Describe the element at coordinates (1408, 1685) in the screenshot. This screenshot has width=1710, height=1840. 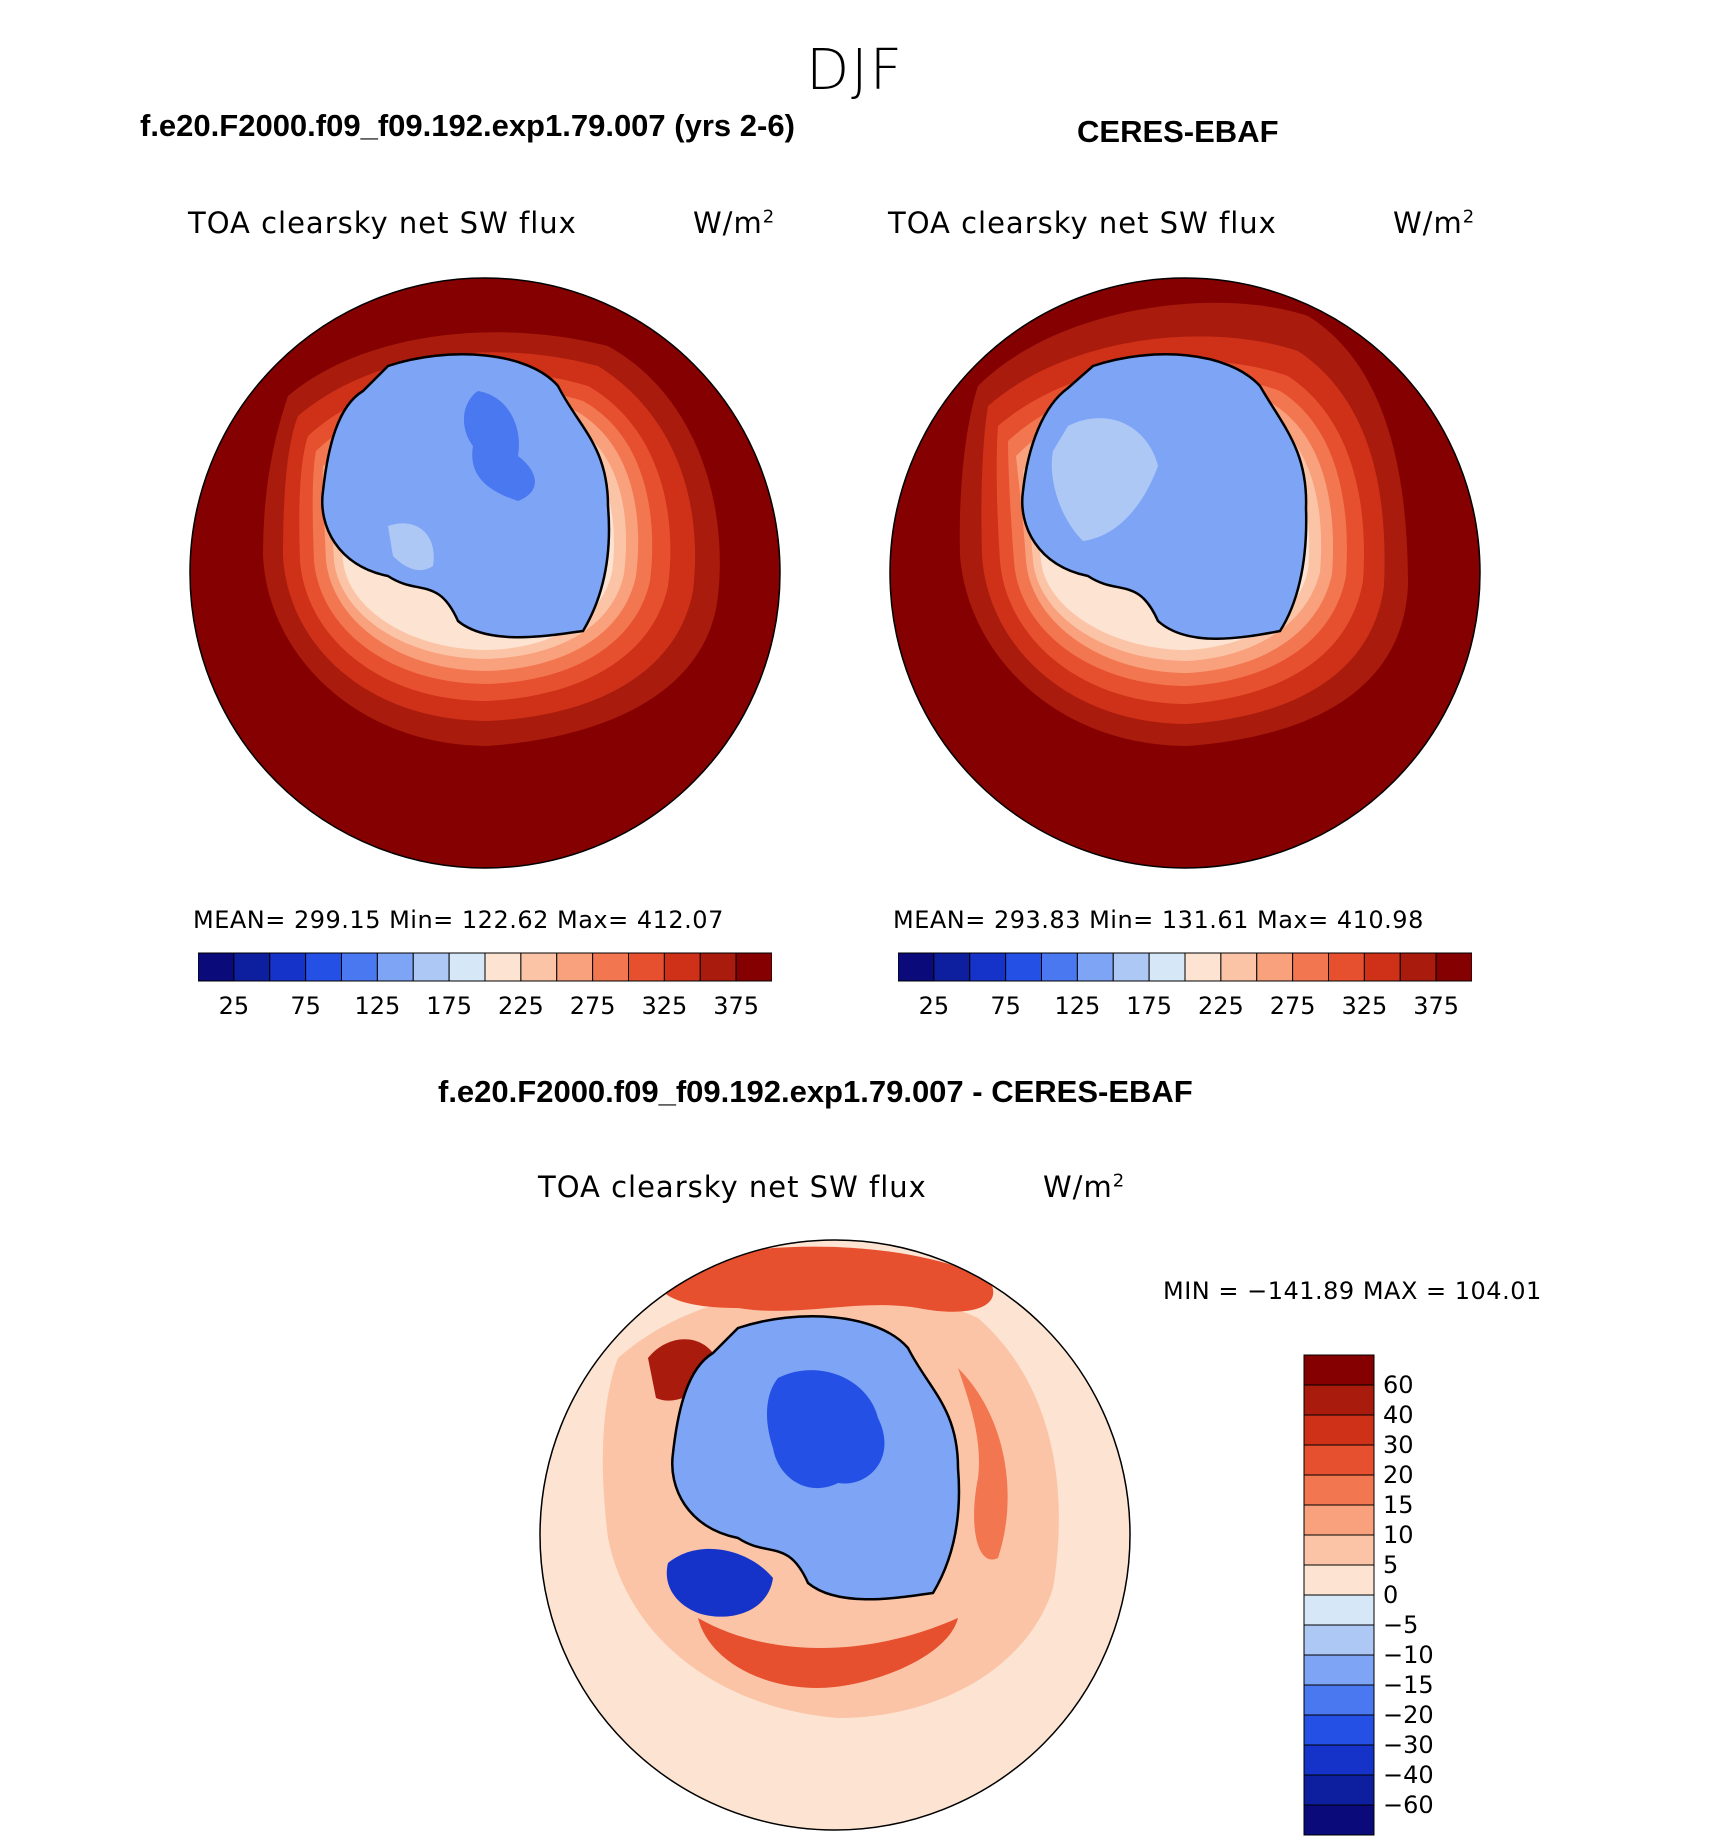
I see `colorbar-tick-label: −15` at that location.